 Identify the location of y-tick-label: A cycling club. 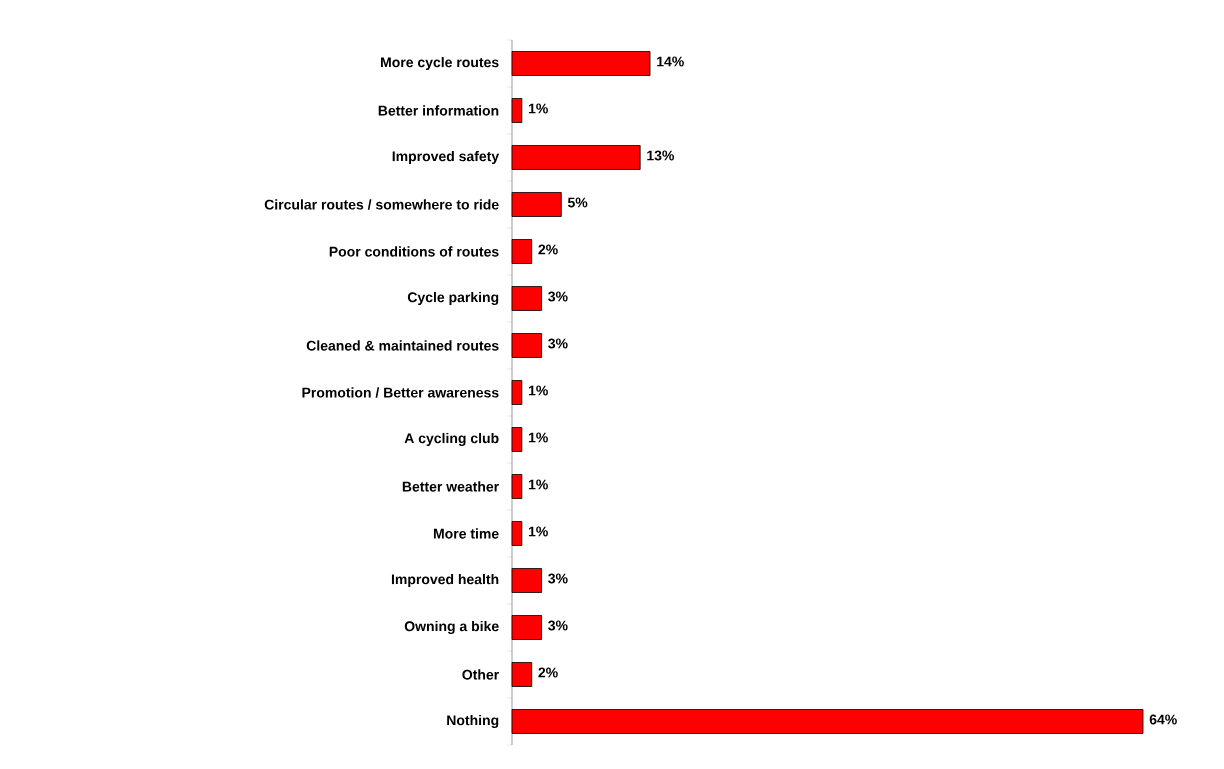
(451, 439).